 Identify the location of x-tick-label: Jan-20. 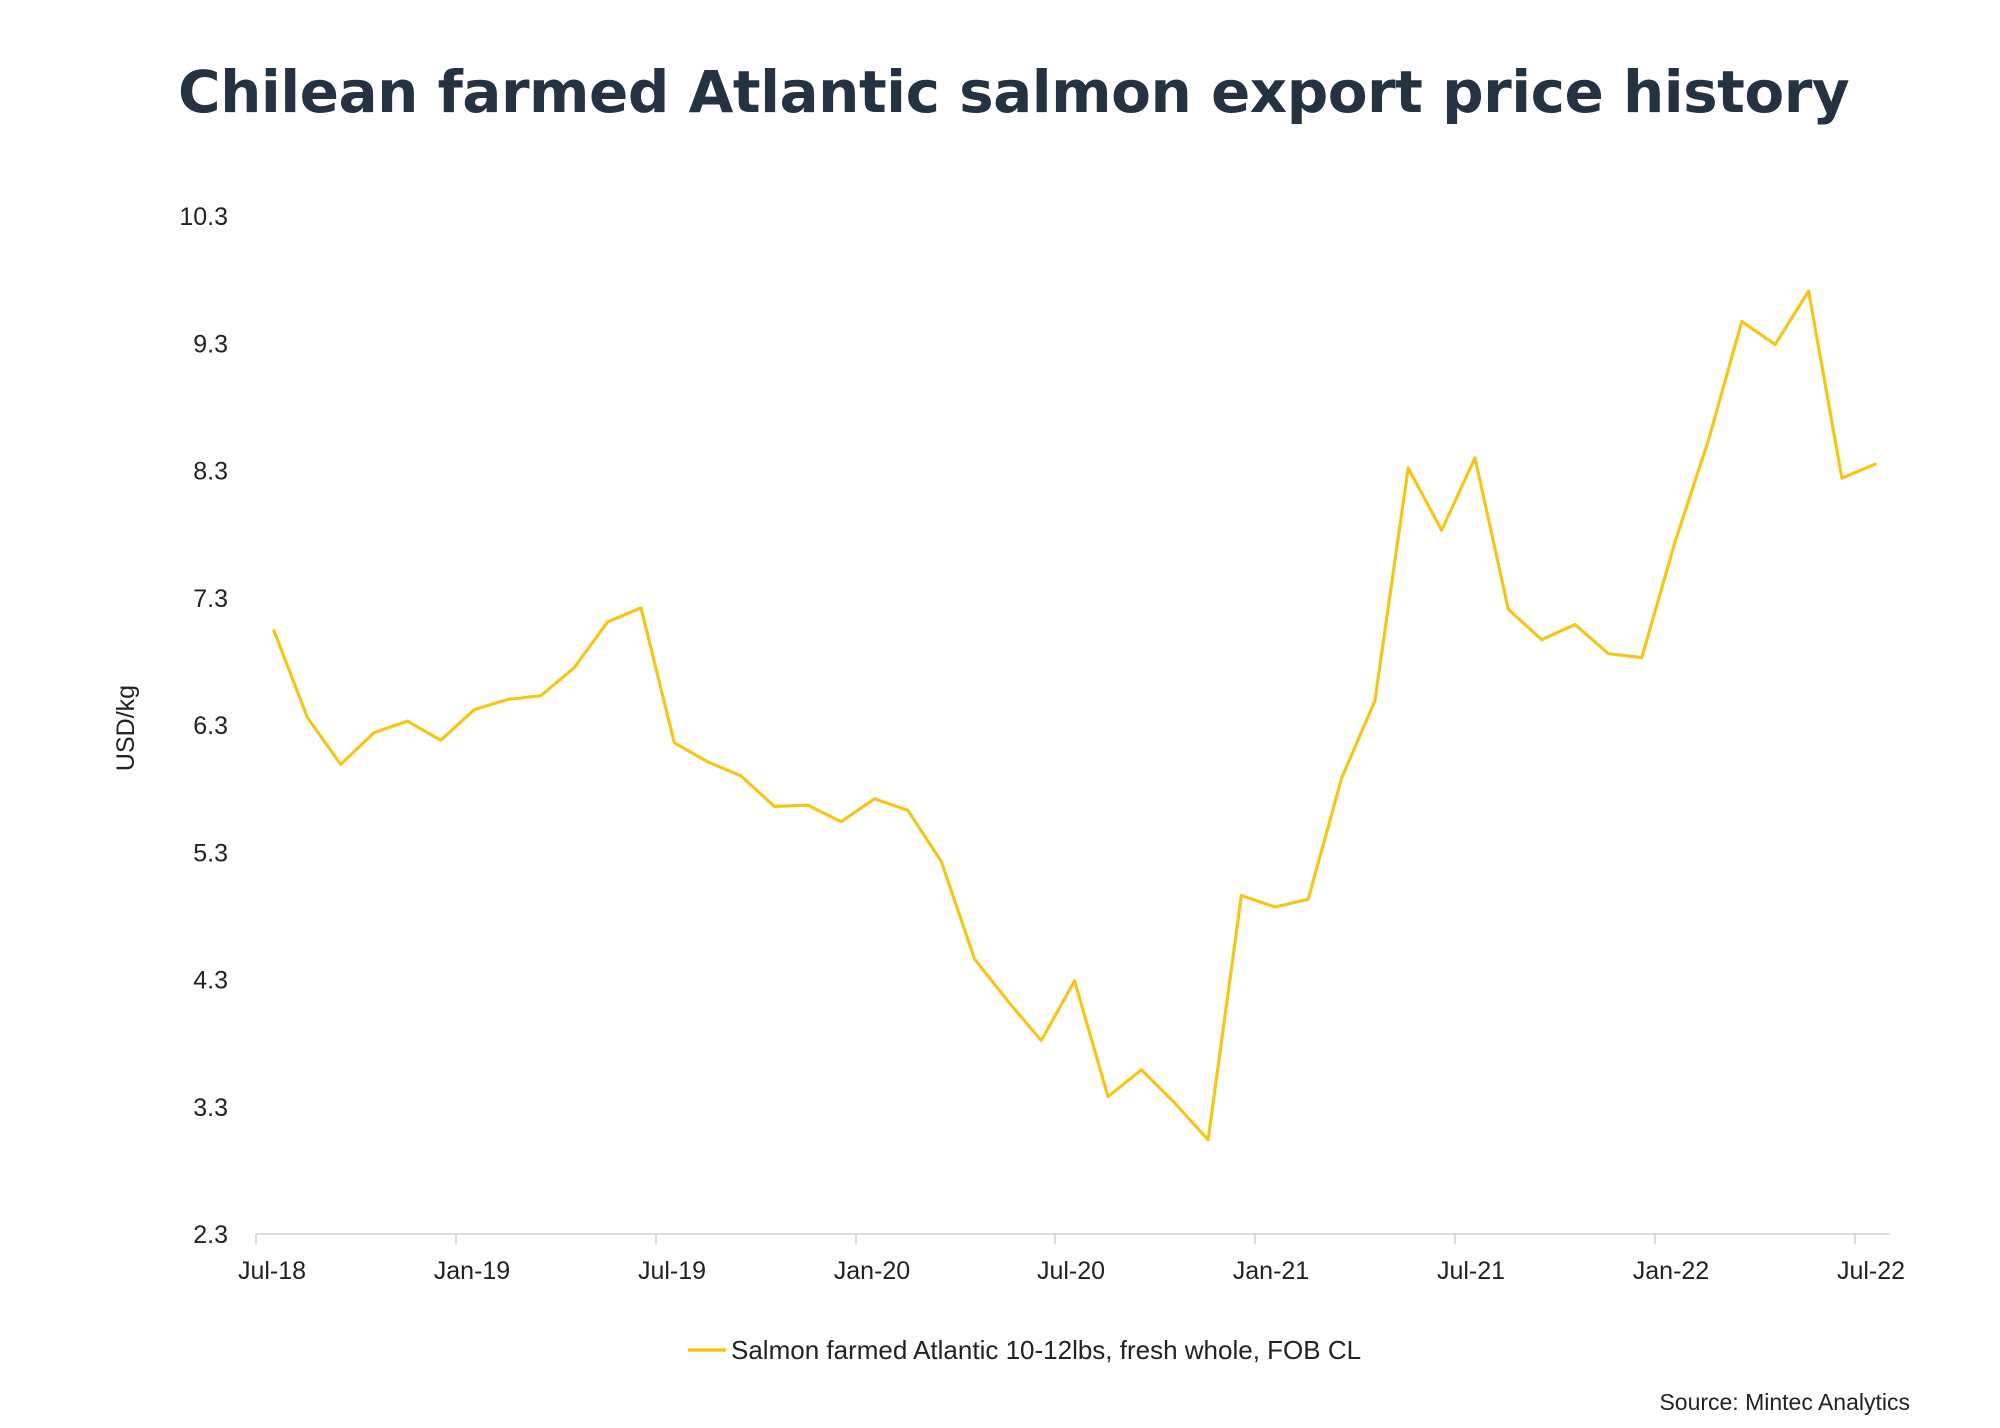
(872, 1271).